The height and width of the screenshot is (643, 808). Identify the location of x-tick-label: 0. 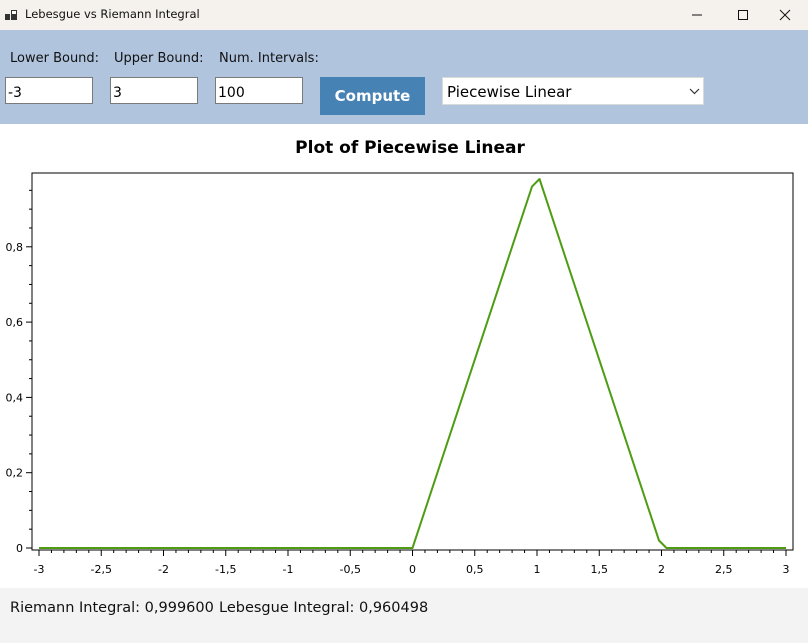
(412, 569).